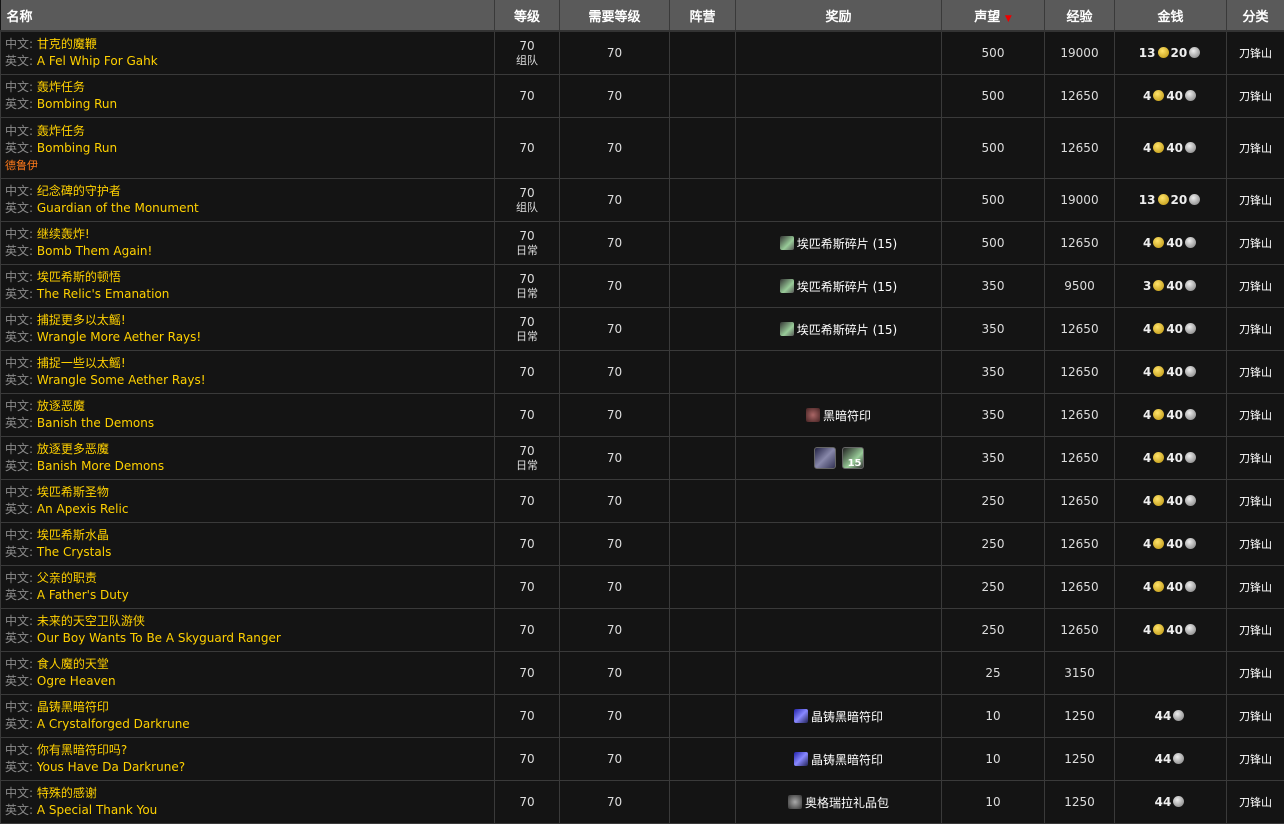 The image size is (1284, 824). Describe the element at coordinates (527, 15) in the screenshot. I see `col-level: 等级` at that location.